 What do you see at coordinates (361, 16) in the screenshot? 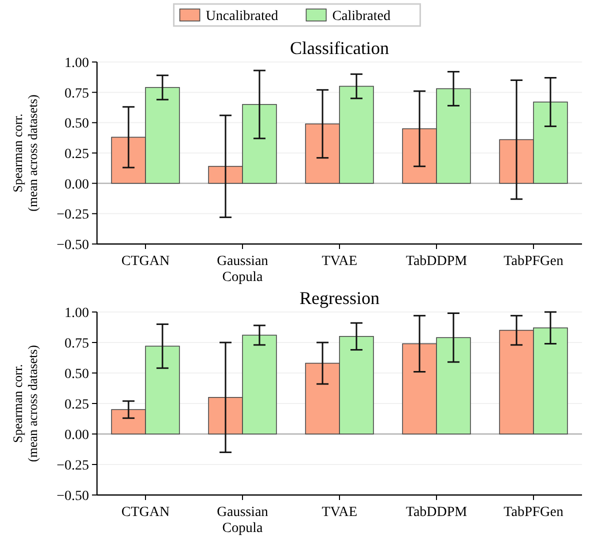
I see `legend-label: Calibrated` at bounding box center [361, 16].